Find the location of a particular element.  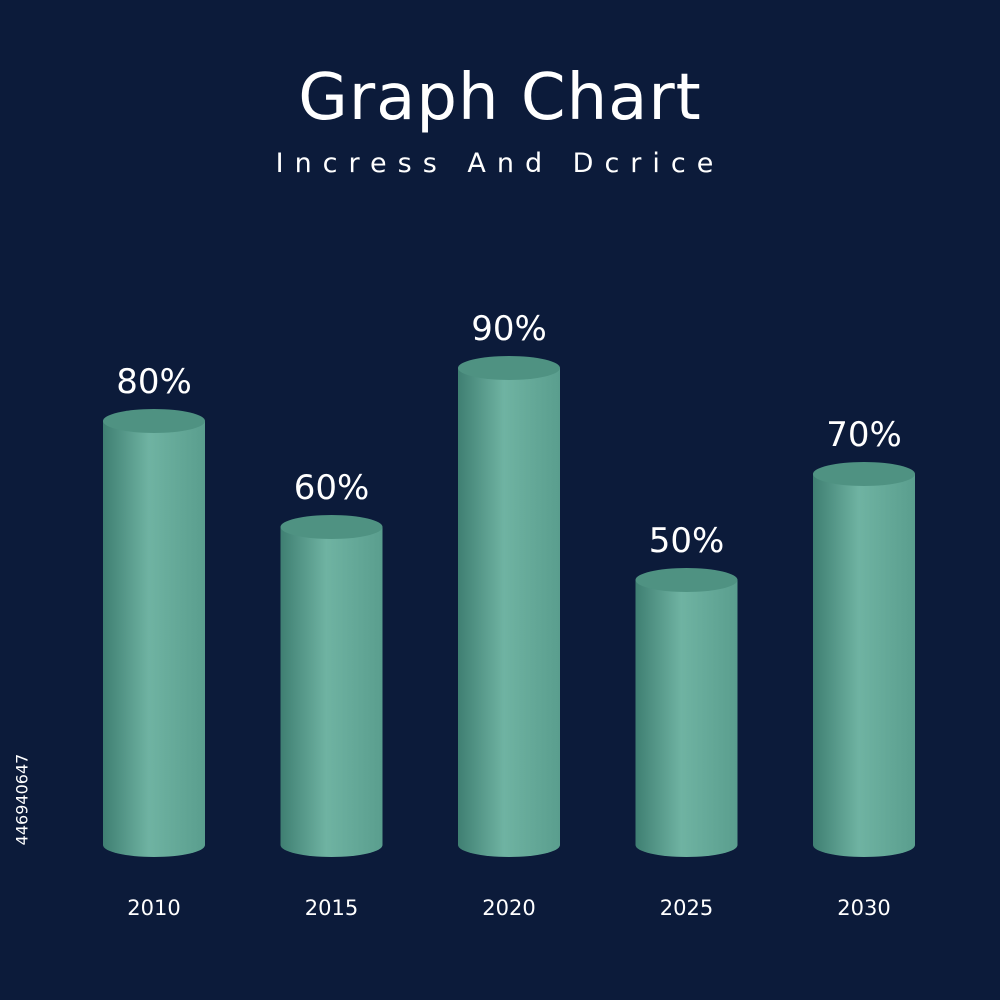

category-label: 2030 is located at coordinates (863, 908).